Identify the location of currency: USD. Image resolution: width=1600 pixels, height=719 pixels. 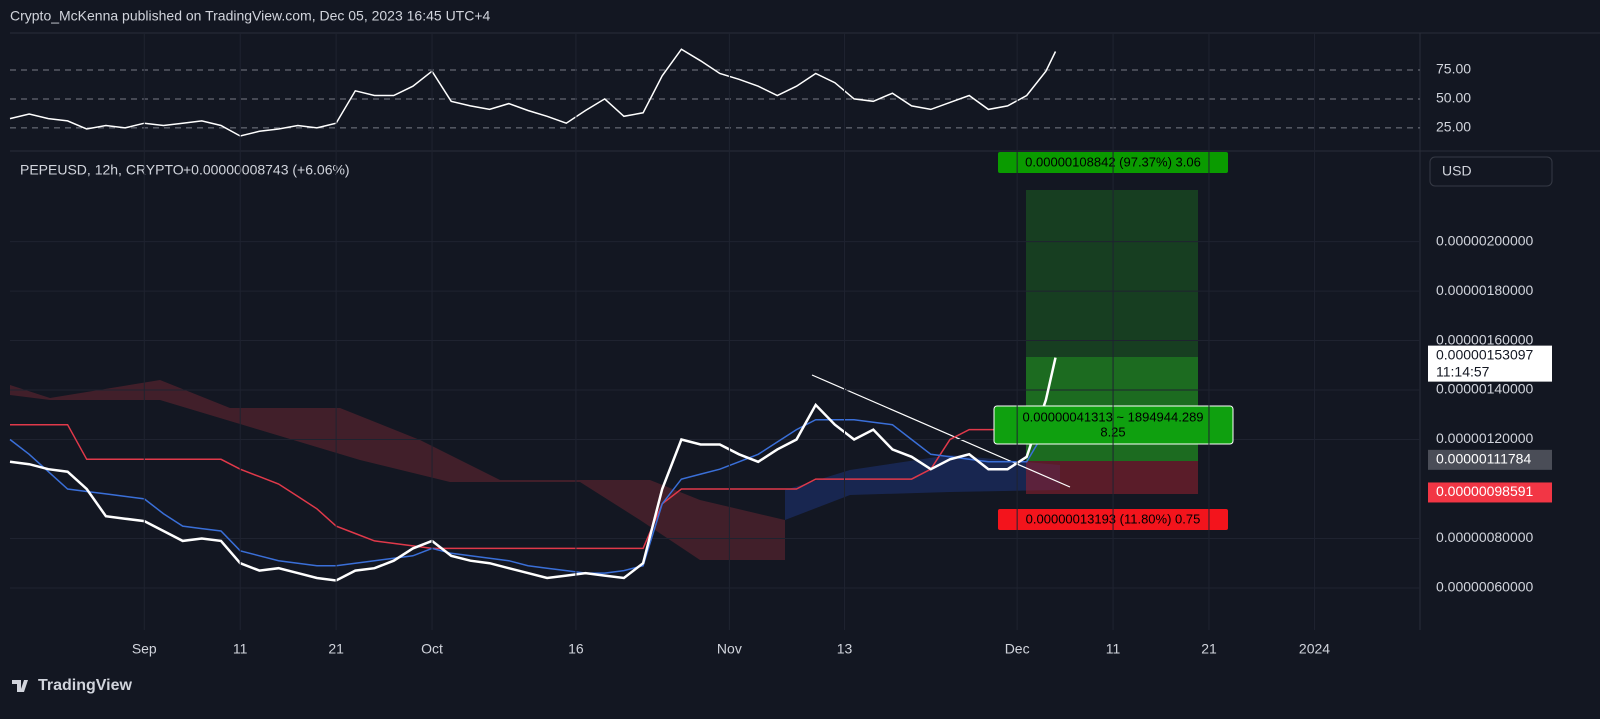
(1457, 171).